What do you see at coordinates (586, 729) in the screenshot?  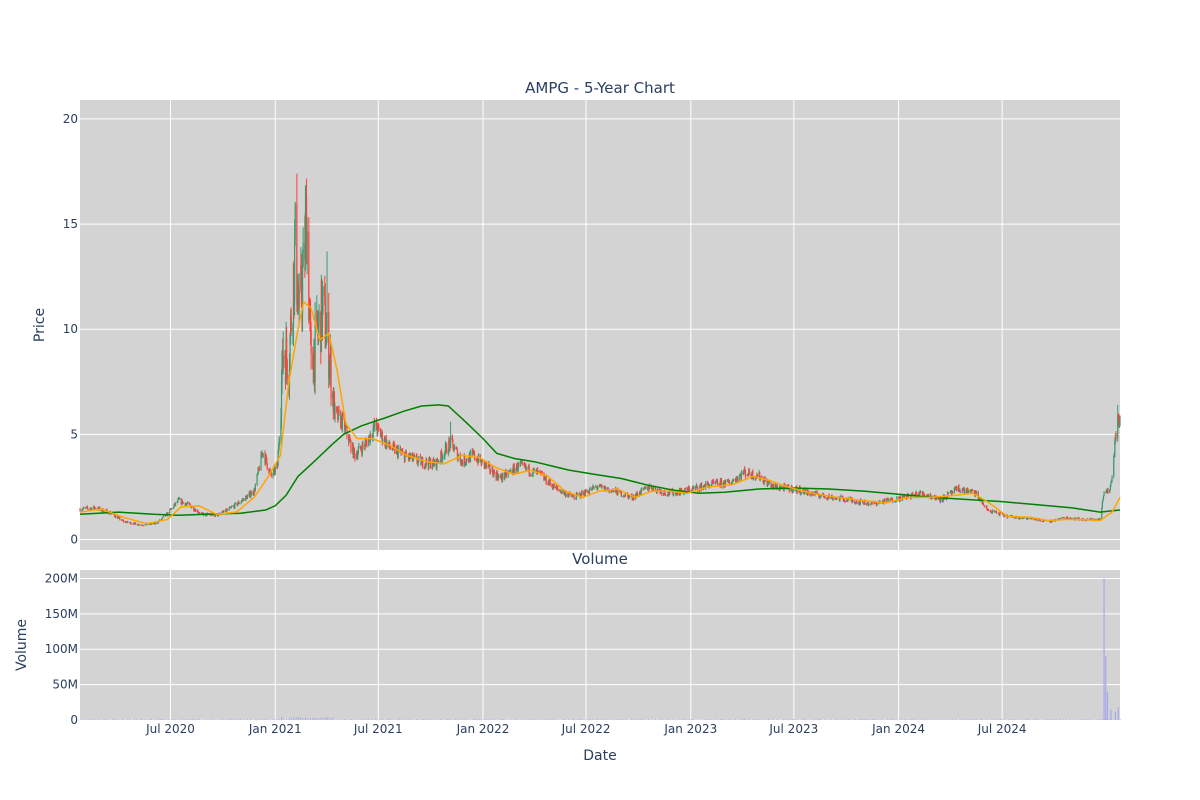 I see `date-tick-label: Jul 2022` at bounding box center [586, 729].